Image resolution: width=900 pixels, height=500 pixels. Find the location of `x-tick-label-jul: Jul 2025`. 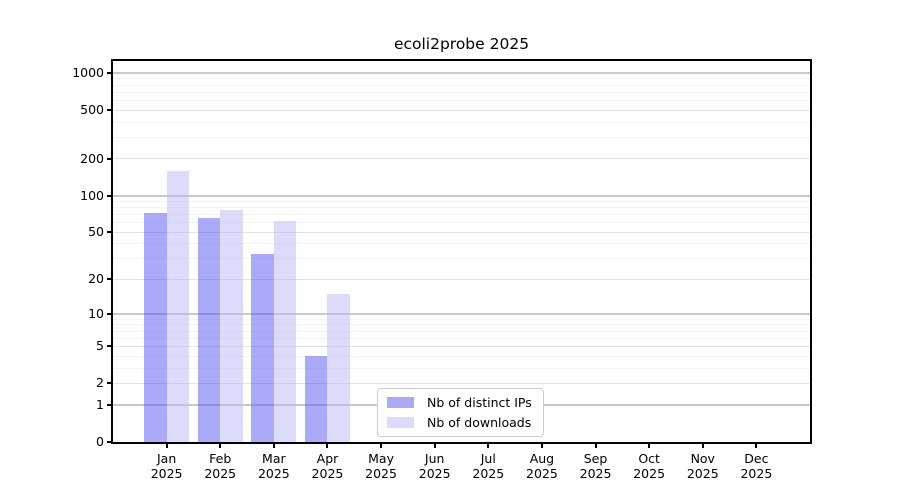

x-tick-label-jul: Jul 2025 is located at coordinates (488, 466).